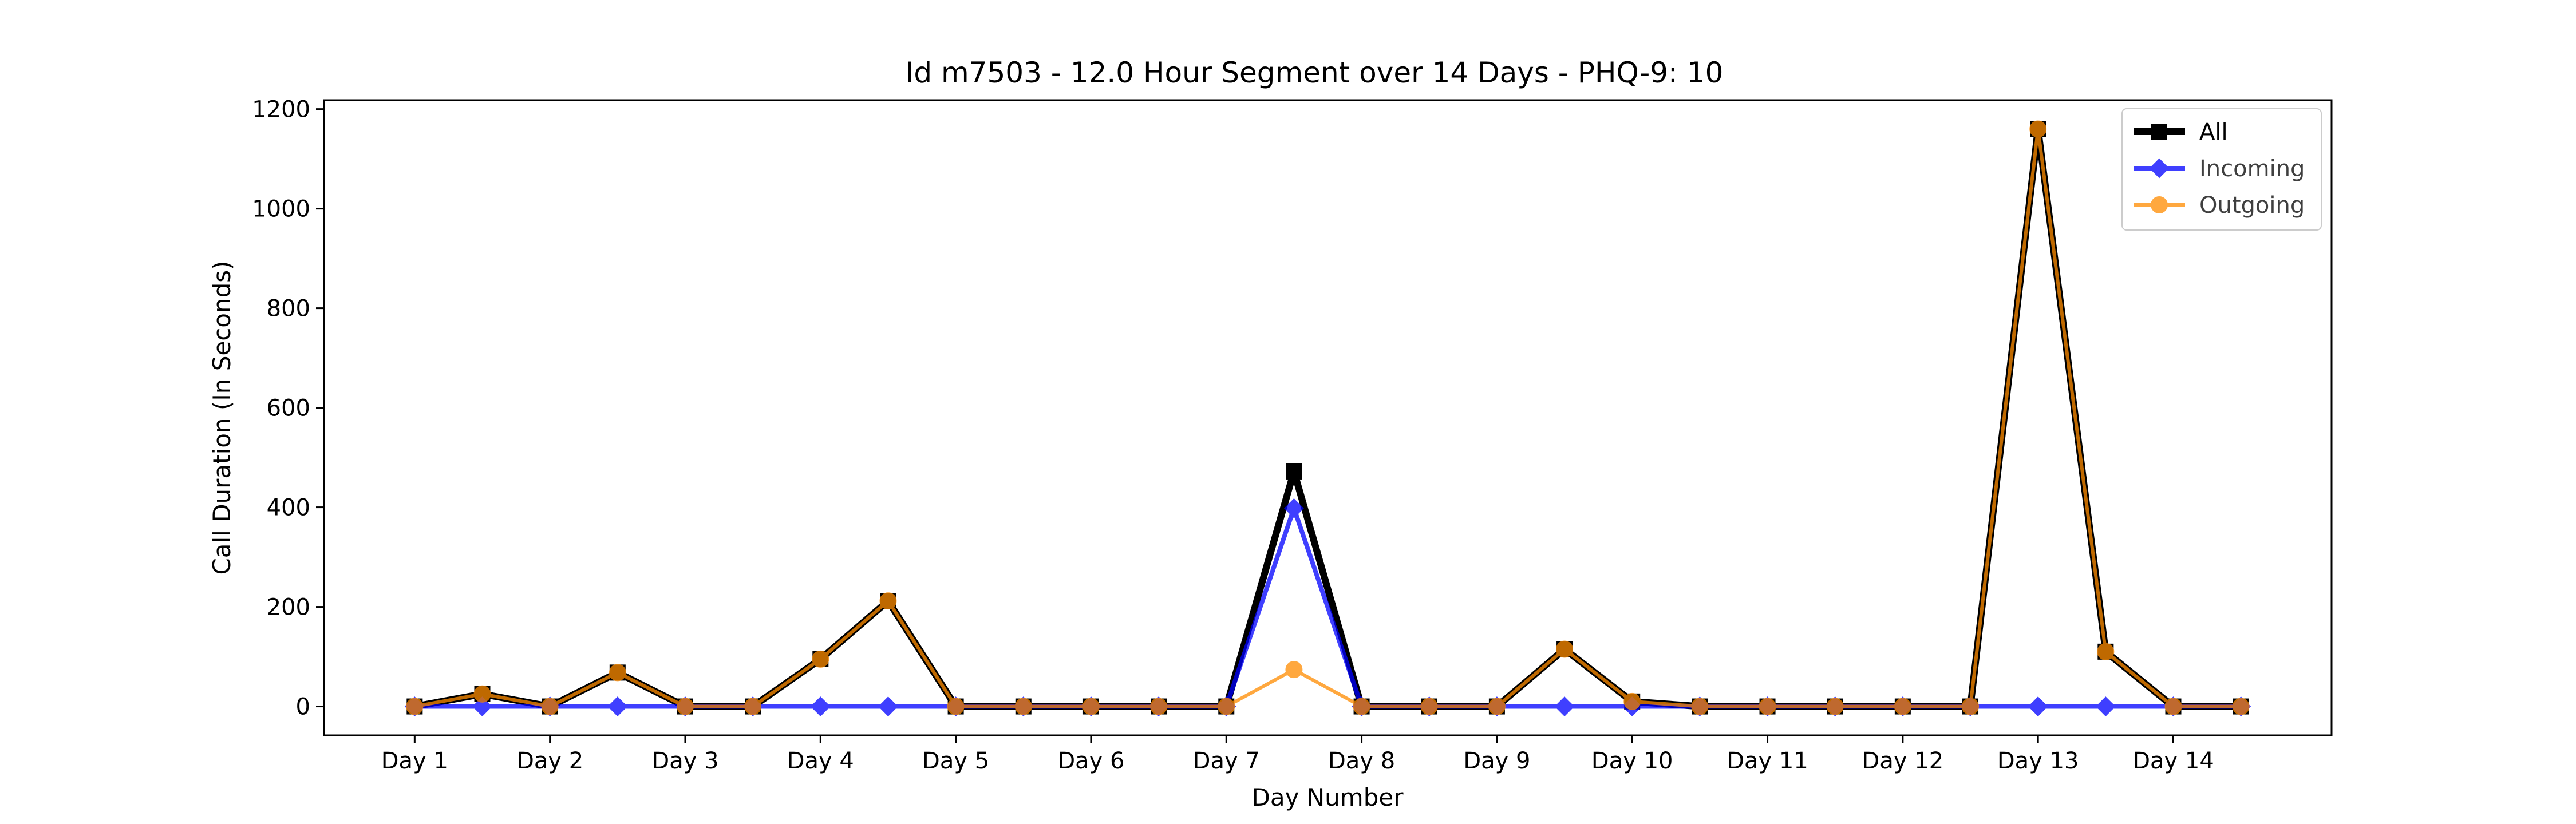 This screenshot has width=2576, height=824. Describe the element at coordinates (1361, 761) in the screenshot. I see `x-tick-label: Day 8` at that location.